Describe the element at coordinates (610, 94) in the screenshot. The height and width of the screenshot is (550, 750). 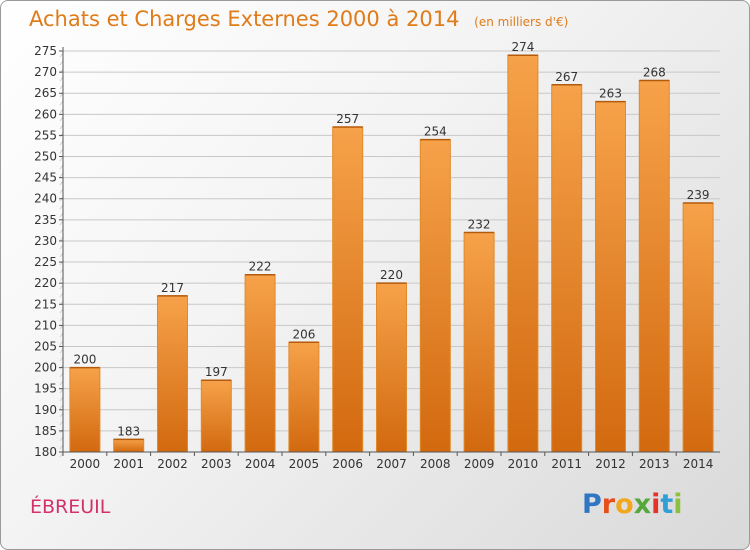
I see `bar-value-label: 263` at that location.